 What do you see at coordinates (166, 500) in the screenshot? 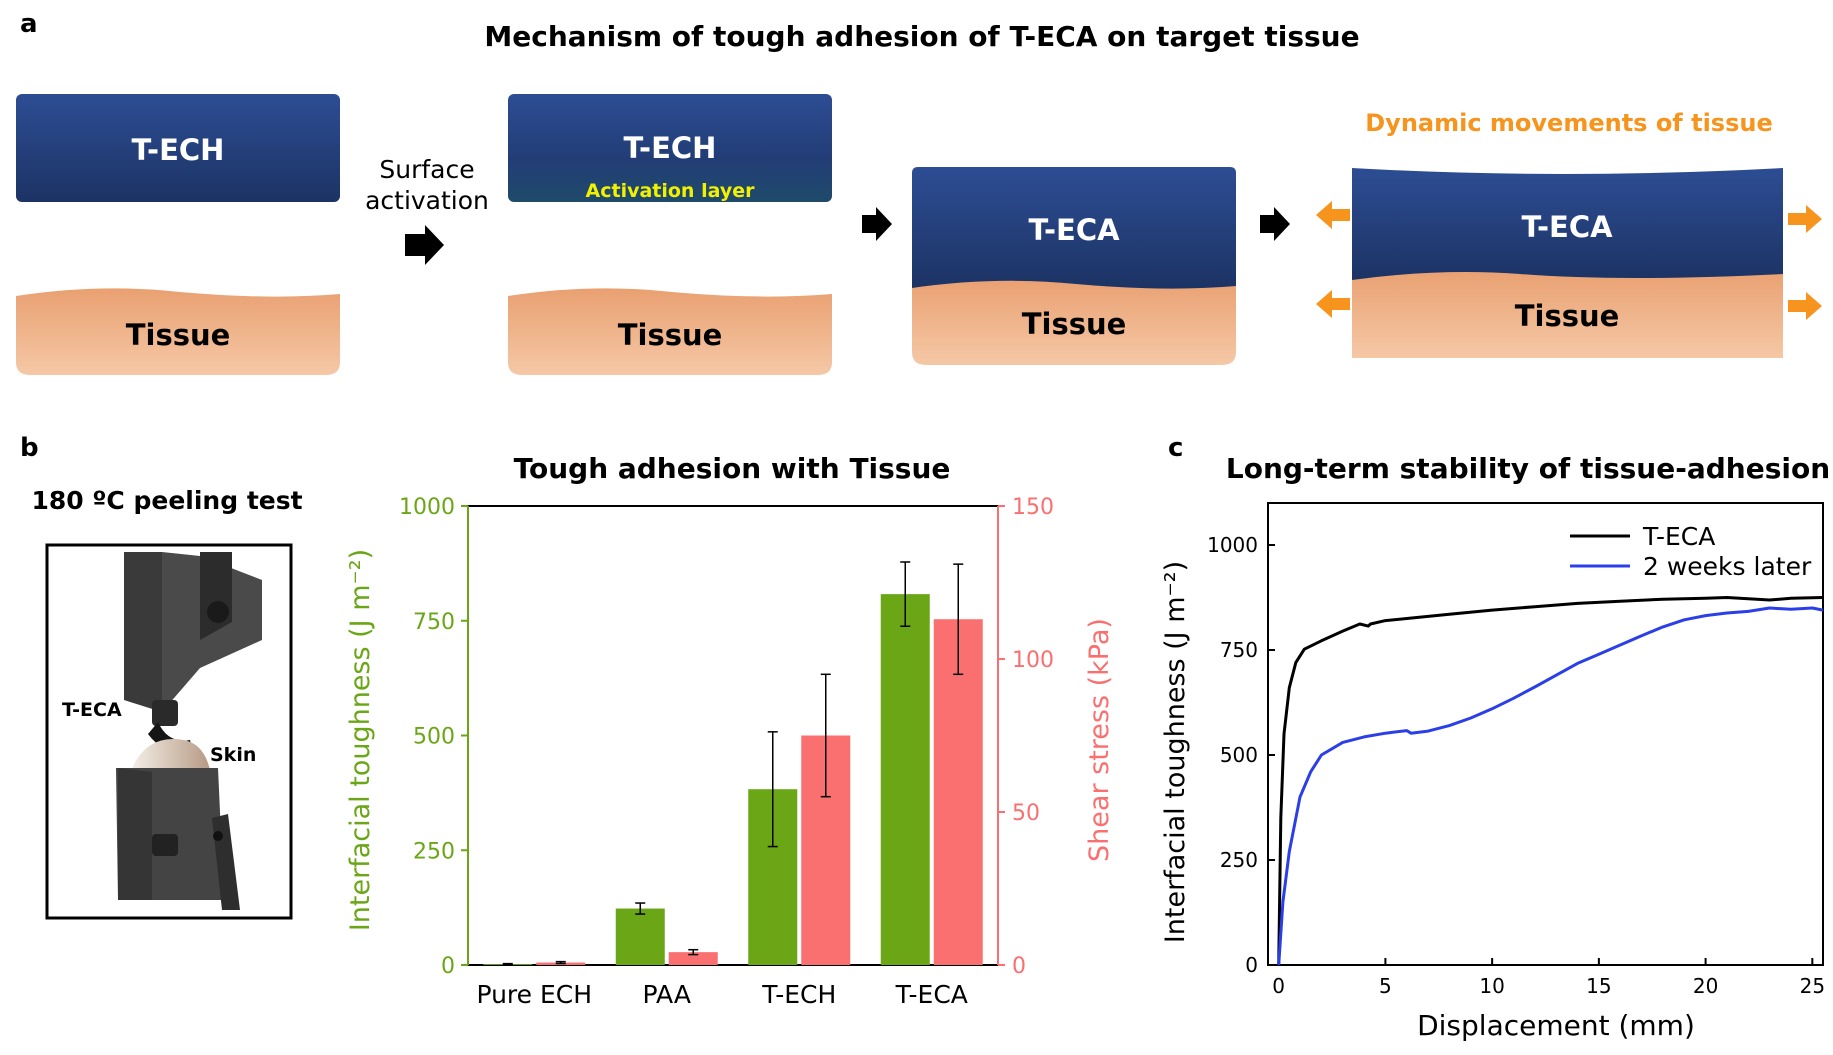
I see `photo-title: 180 ºC peeling test` at bounding box center [166, 500].